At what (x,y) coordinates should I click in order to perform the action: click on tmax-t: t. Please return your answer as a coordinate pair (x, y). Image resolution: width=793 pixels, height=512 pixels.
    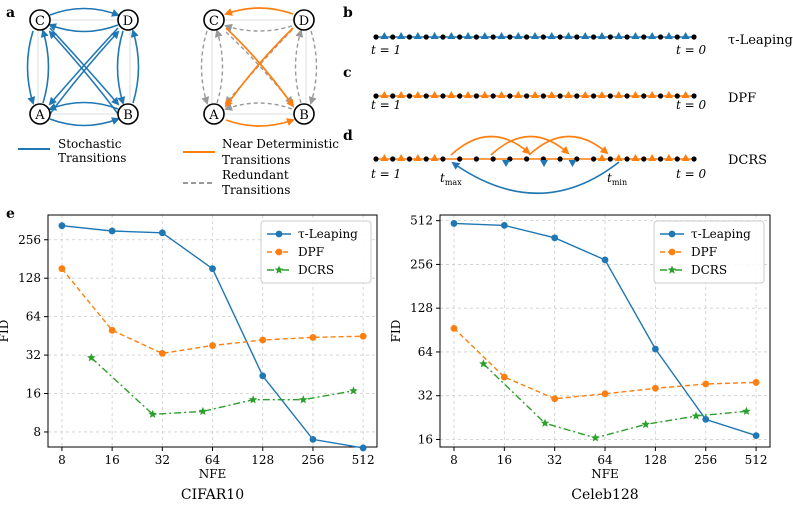
    Looking at the image, I should click on (442, 178).